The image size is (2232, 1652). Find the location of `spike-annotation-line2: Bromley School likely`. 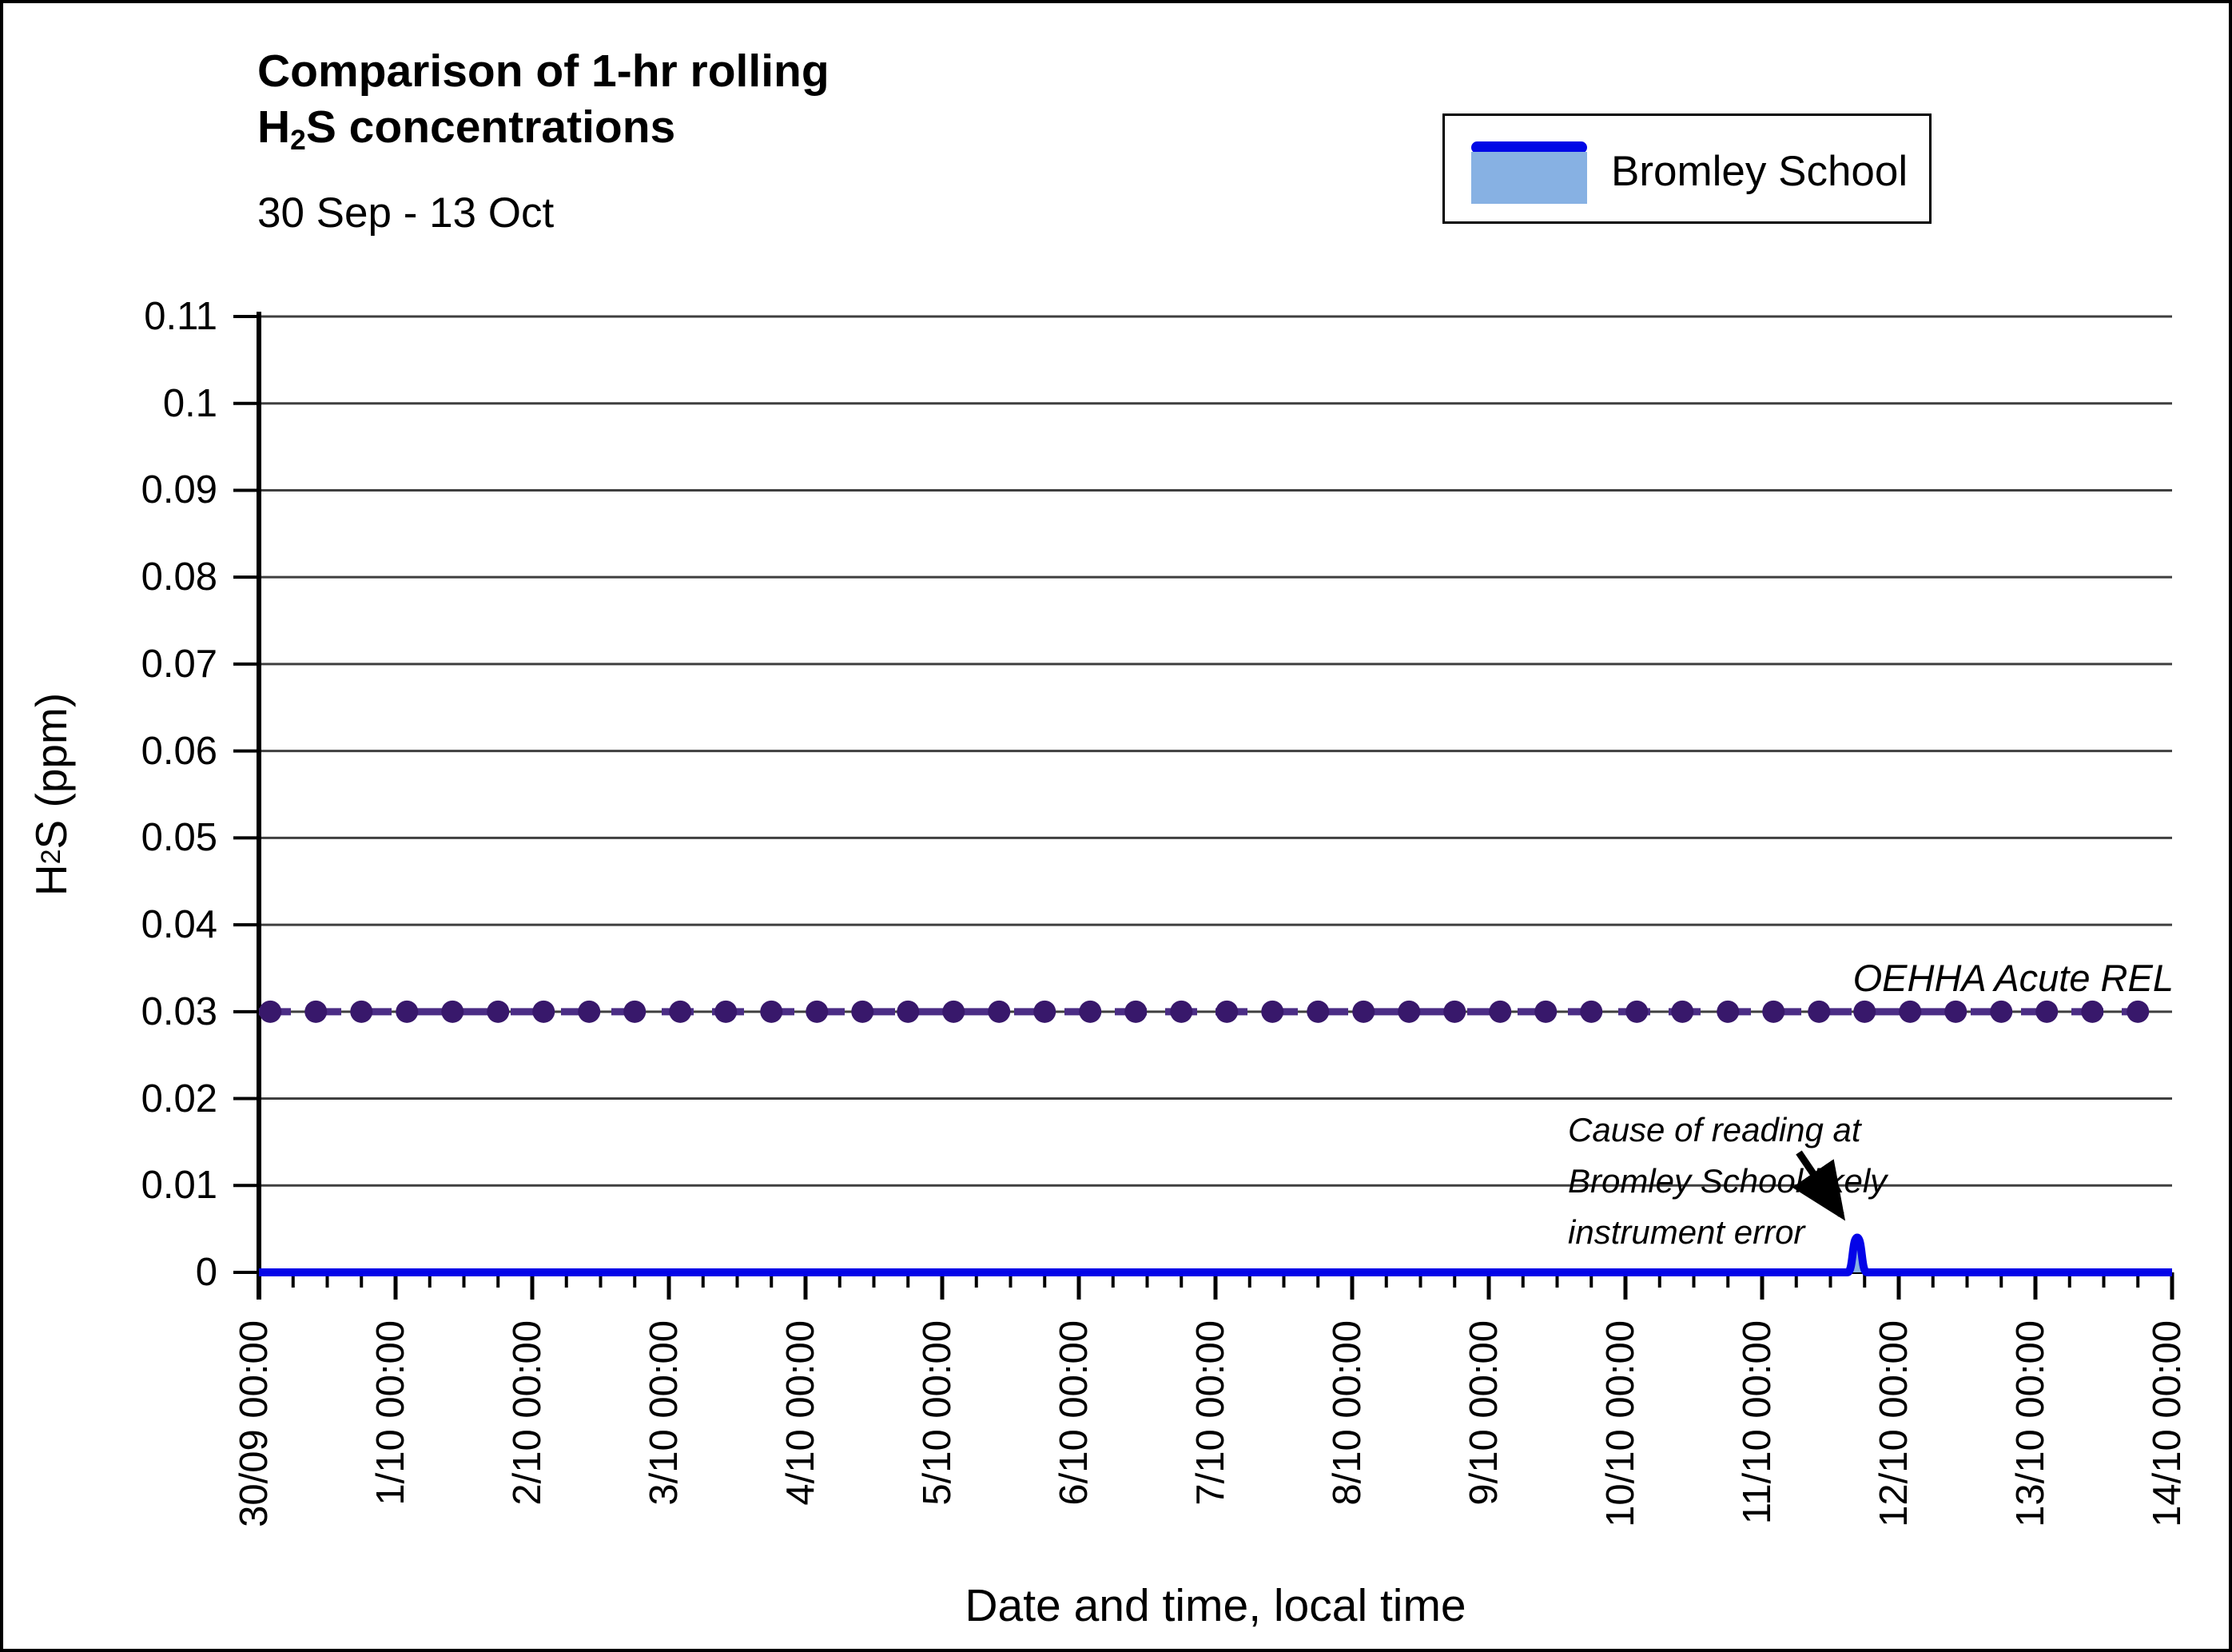

spike-annotation-line2: Bromley School likely is located at coordinates (1728, 1181).